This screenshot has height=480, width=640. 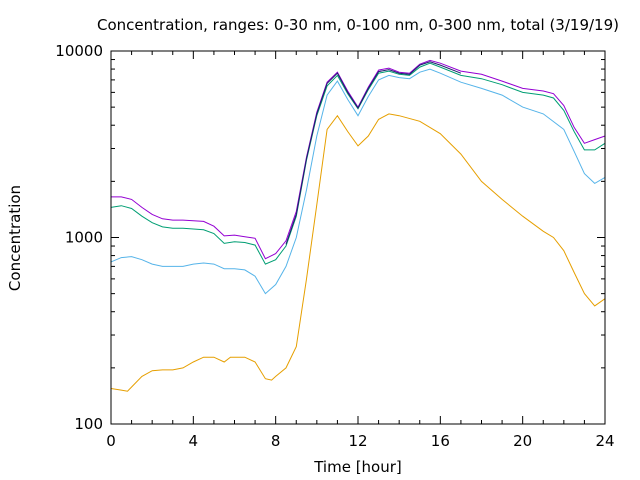 What do you see at coordinates (276, 441) in the screenshot?
I see `x-tick-label: 8` at bounding box center [276, 441].